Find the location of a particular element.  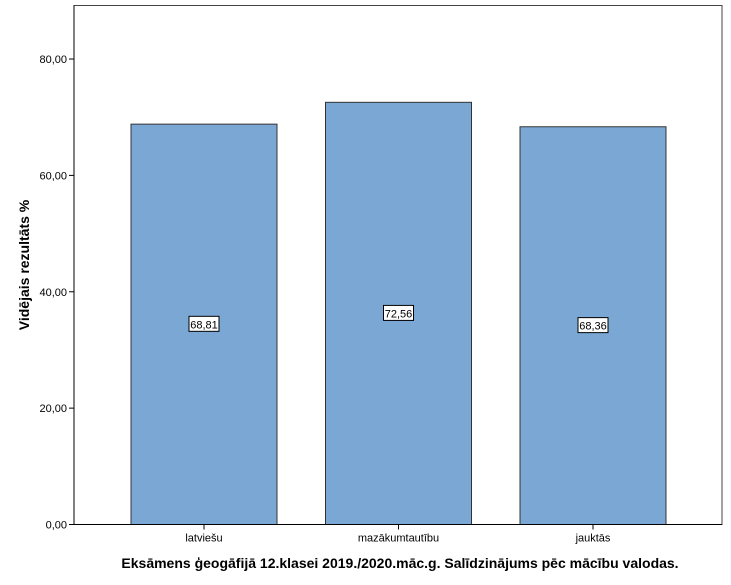

y-tick-label: 40,00 is located at coordinates (53, 293).